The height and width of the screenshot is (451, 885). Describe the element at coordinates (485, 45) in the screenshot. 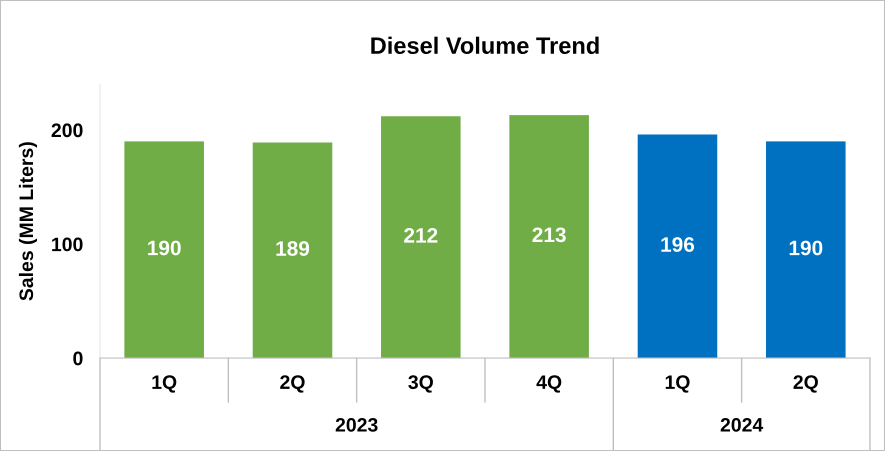

I see `chart-title: Diesel Volume Trend` at that location.